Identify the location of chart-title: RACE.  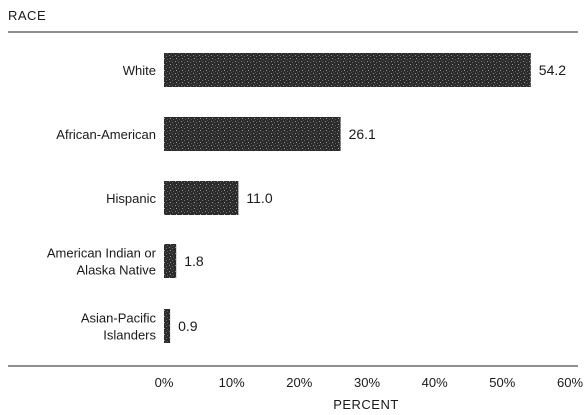
(27, 15).